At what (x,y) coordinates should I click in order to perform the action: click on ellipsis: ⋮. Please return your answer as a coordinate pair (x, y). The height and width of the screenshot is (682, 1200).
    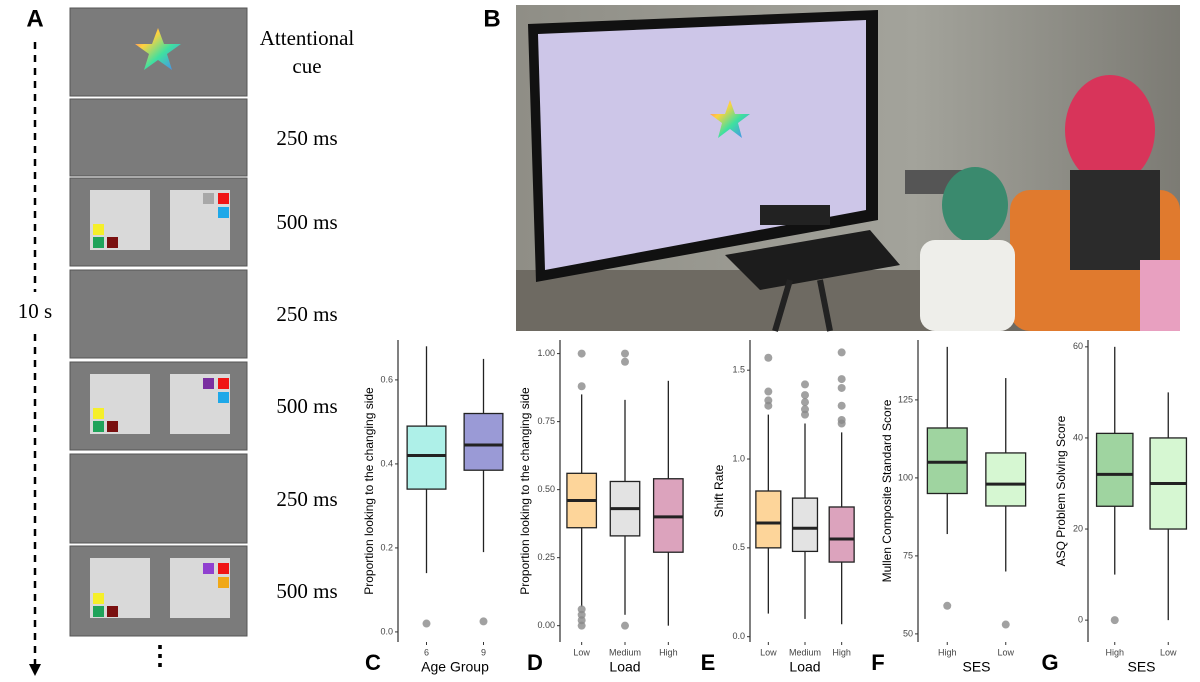
    Looking at the image, I should click on (160, 655).